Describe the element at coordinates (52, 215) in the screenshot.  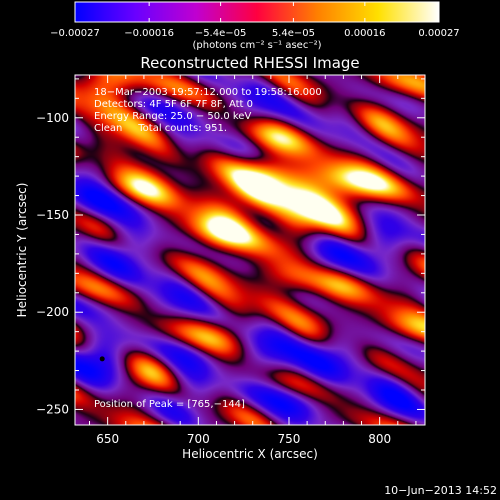
I see `y-tick-label: −150` at that location.